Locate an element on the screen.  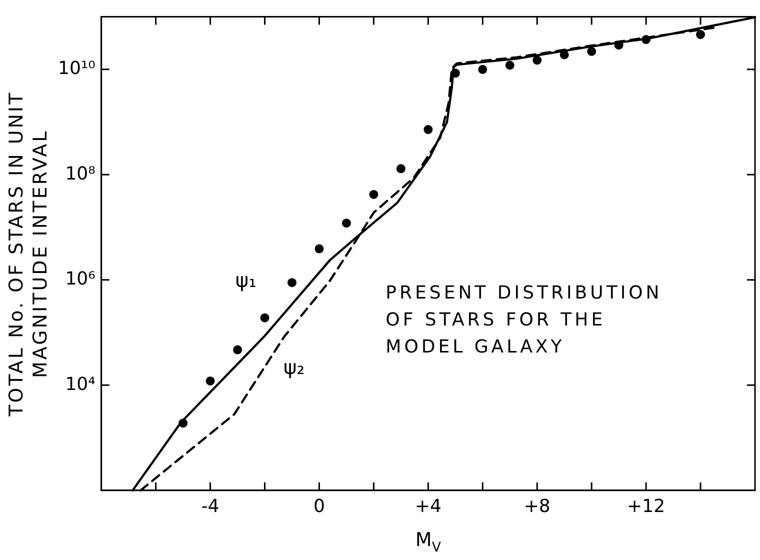
y-tick-label: 10¹⁰ is located at coordinates (77, 69).